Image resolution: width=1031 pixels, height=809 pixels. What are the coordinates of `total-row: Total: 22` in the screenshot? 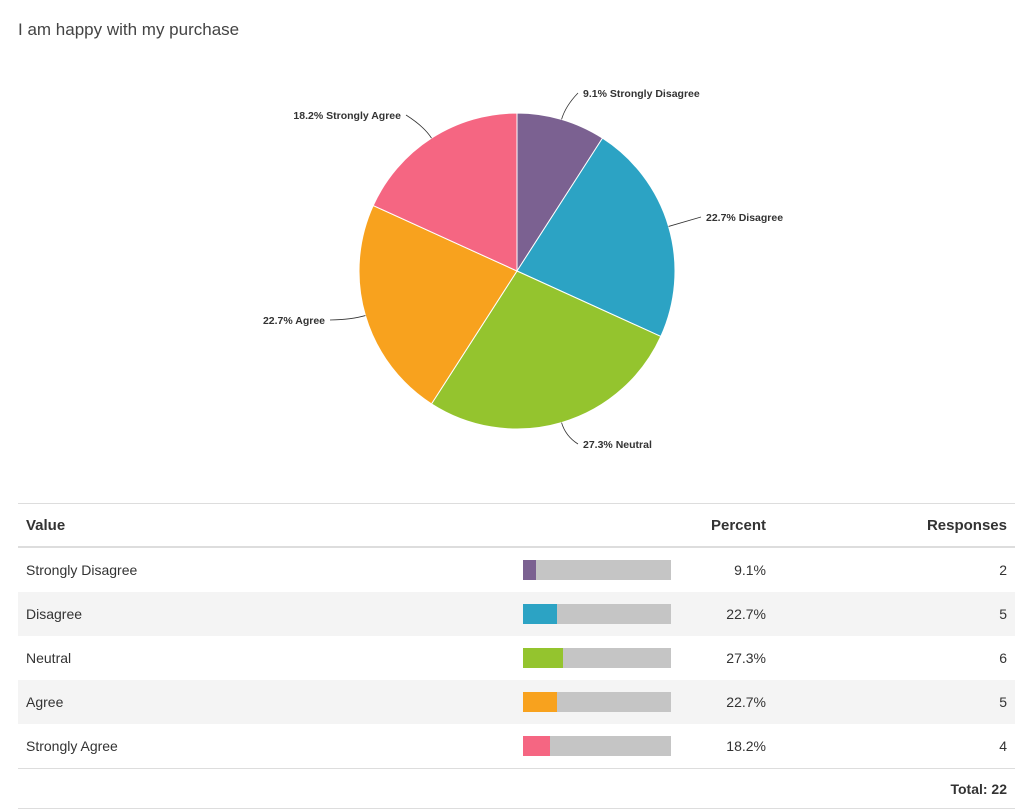 It's located at (516, 788).